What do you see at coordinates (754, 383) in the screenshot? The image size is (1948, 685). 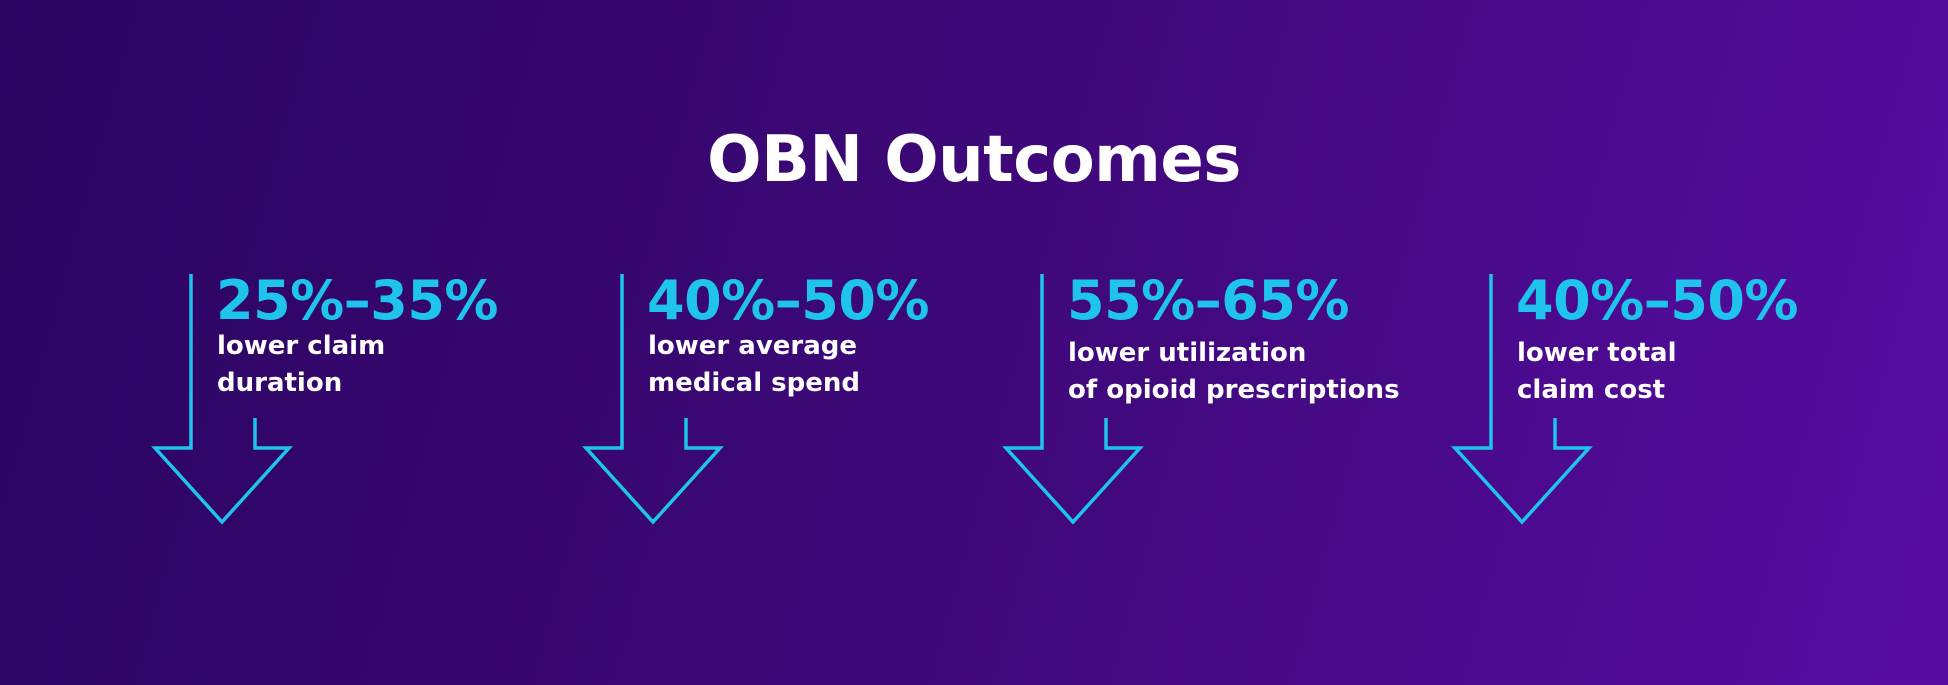 I see `outcome-description-line2: medical spend` at bounding box center [754, 383].